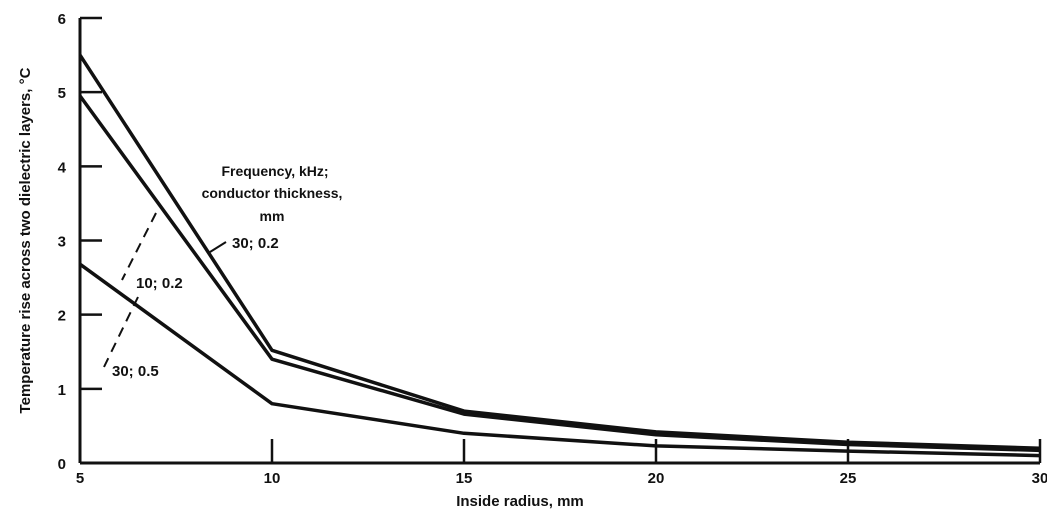 Image resolution: width=1047 pixels, height=520 pixels. I want to click on series-label-3: 30; 0.5, so click(135, 371).